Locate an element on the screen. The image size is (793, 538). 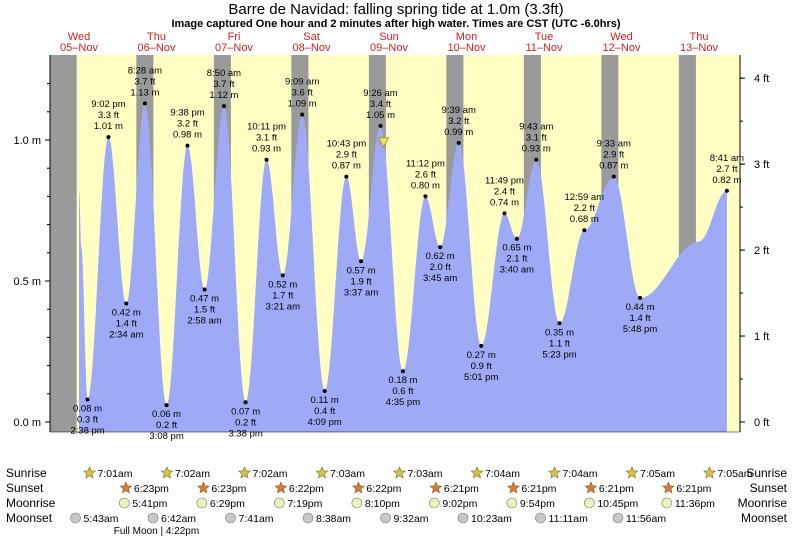
astro-row-label-left-2: Moonrise is located at coordinates (31, 503).